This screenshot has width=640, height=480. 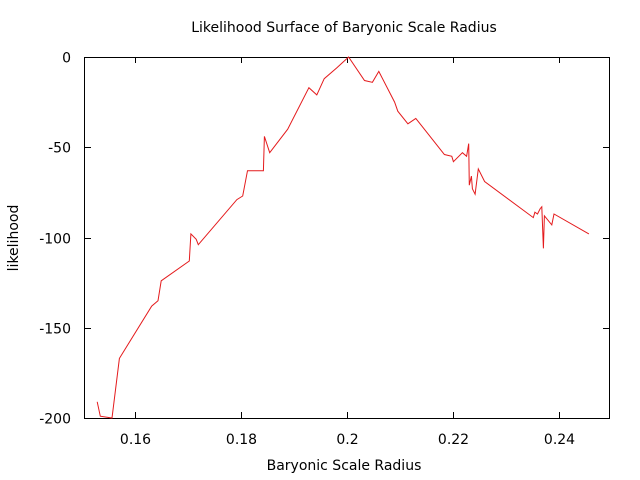 I want to click on x-tick-label: 0.2, so click(x=347, y=440).